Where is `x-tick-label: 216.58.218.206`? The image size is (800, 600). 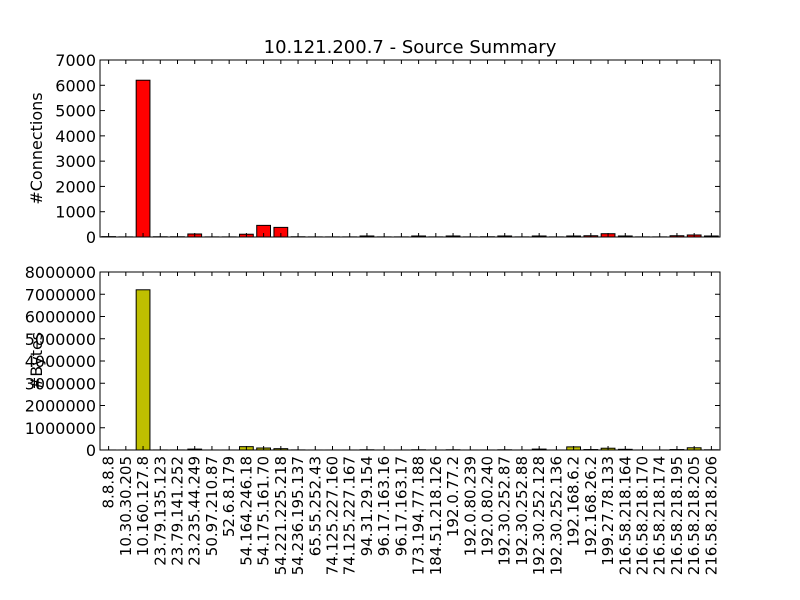
x-tick-label: 216.58.218.206 is located at coordinates (711, 515).